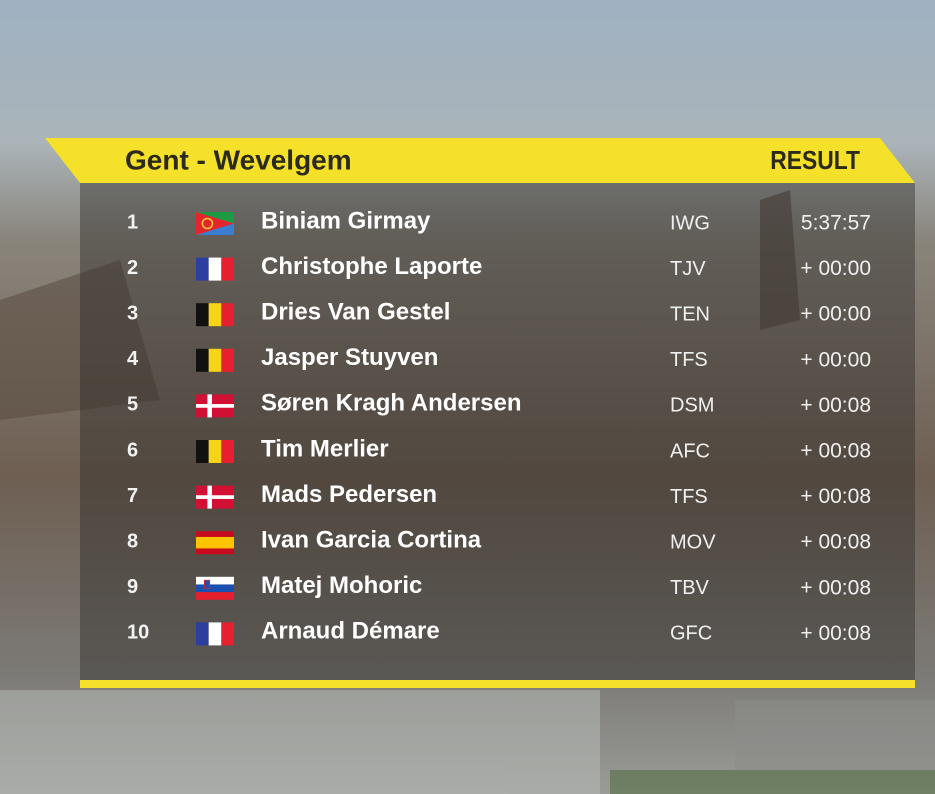  I want to click on result-row: 10 Arnaud Démare GFC + 00:08, so click(499, 632).